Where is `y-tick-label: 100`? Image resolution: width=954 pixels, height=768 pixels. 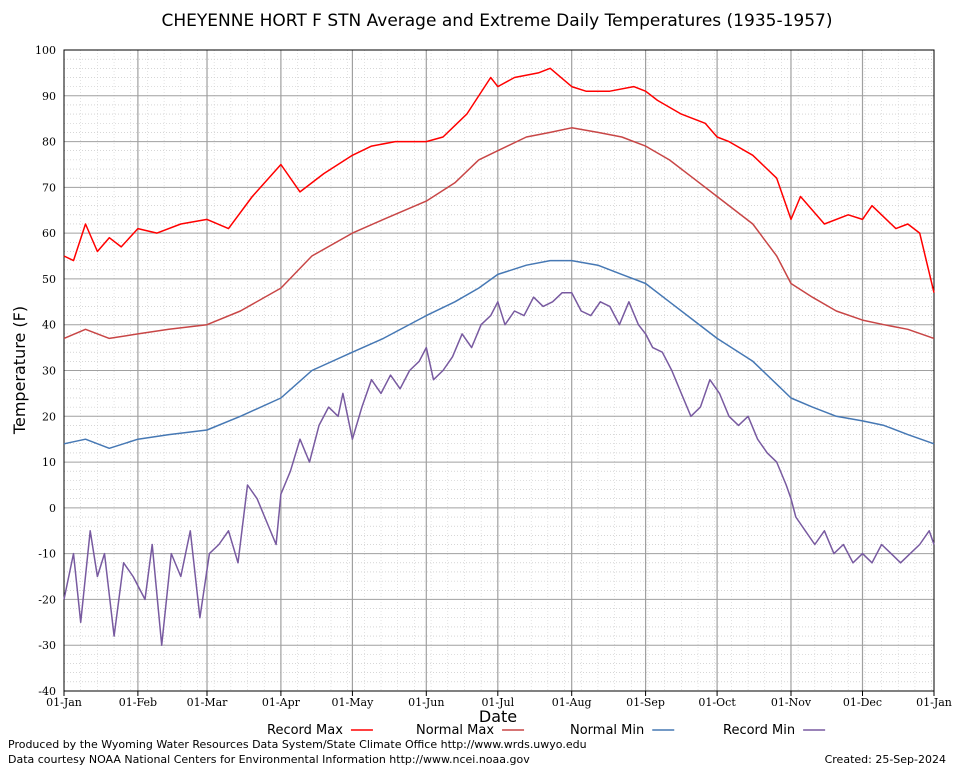
y-tick-label: 100 is located at coordinates (45, 50).